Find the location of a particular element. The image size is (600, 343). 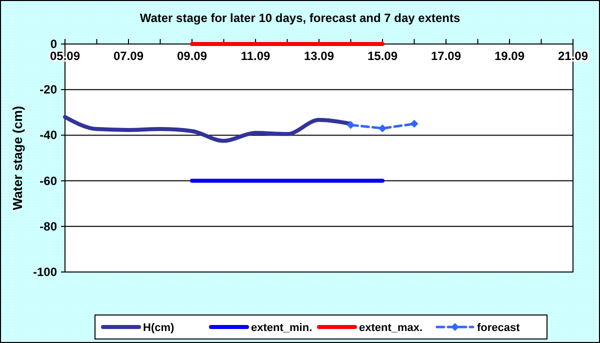

x-tick-label: 15.09 is located at coordinates (382, 56).